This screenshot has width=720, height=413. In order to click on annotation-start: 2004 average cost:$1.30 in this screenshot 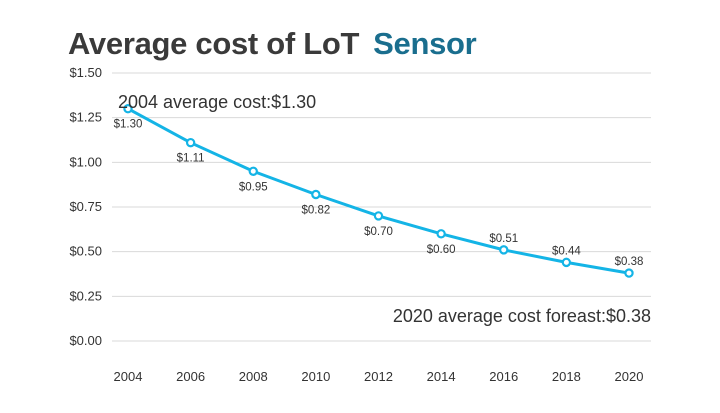, I will do `click(217, 102)`.